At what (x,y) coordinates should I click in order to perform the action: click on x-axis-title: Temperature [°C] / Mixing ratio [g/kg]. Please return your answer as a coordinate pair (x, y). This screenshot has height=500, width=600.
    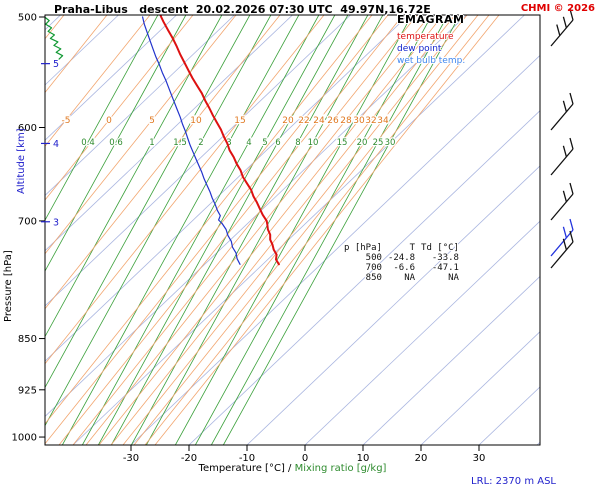
    Looking at the image, I should click on (292, 468).